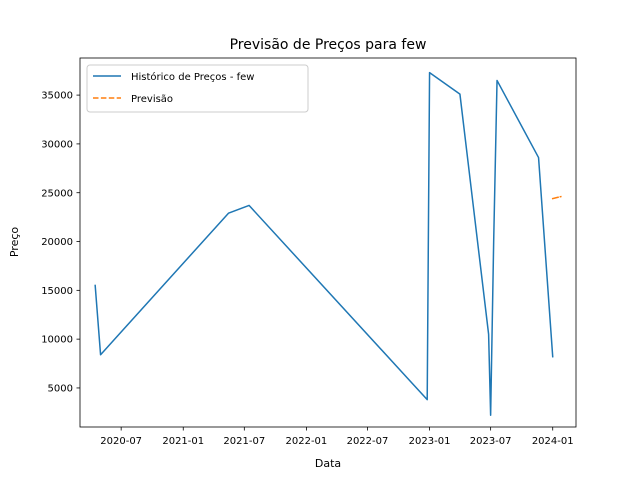  What do you see at coordinates (553, 441) in the screenshot?
I see `x-tick-label: 2024-01` at bounding box center [553, 441].